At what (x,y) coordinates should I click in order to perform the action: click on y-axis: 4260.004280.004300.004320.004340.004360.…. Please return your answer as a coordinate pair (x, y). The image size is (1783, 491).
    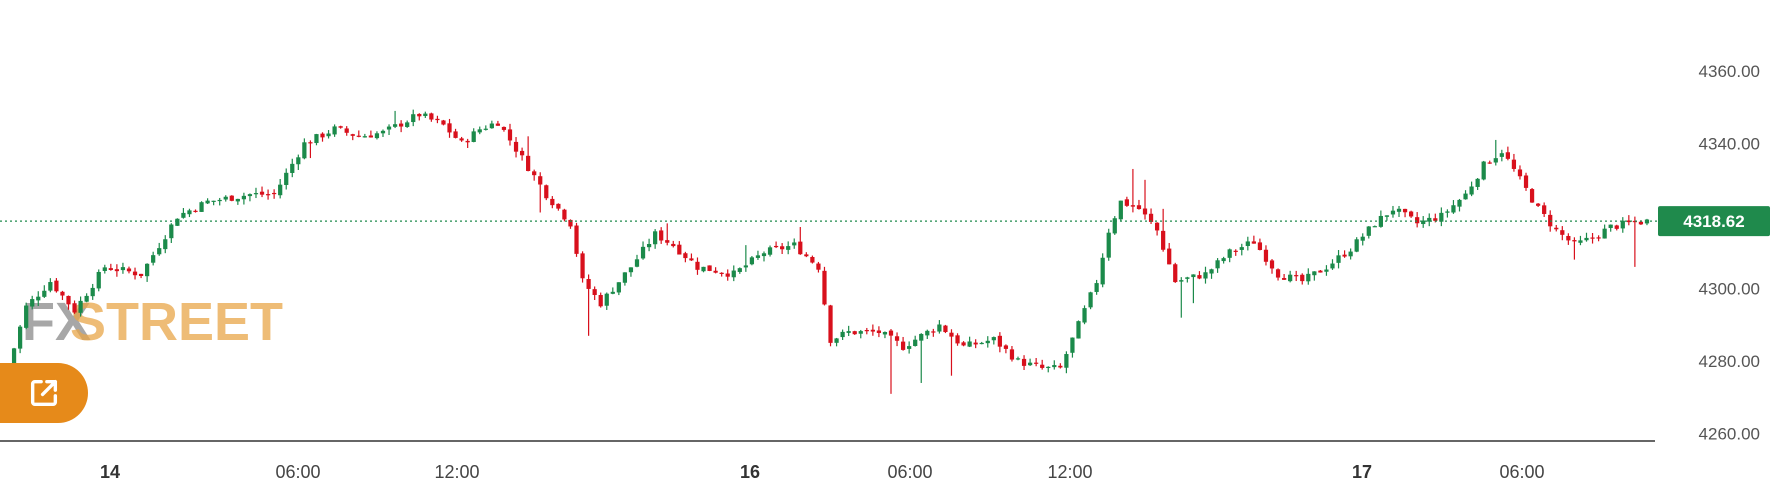
    Looking at the image, I should click on (1729, 253).